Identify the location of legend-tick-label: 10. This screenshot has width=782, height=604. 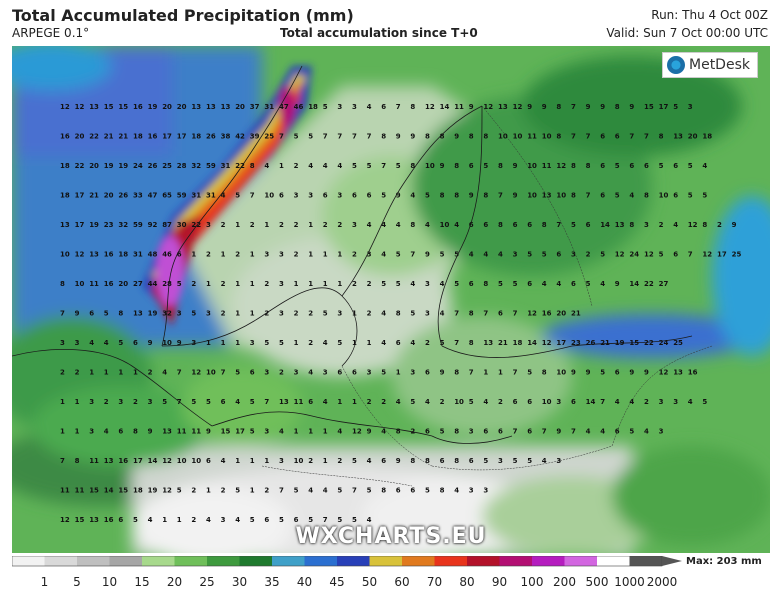
(109, 582).